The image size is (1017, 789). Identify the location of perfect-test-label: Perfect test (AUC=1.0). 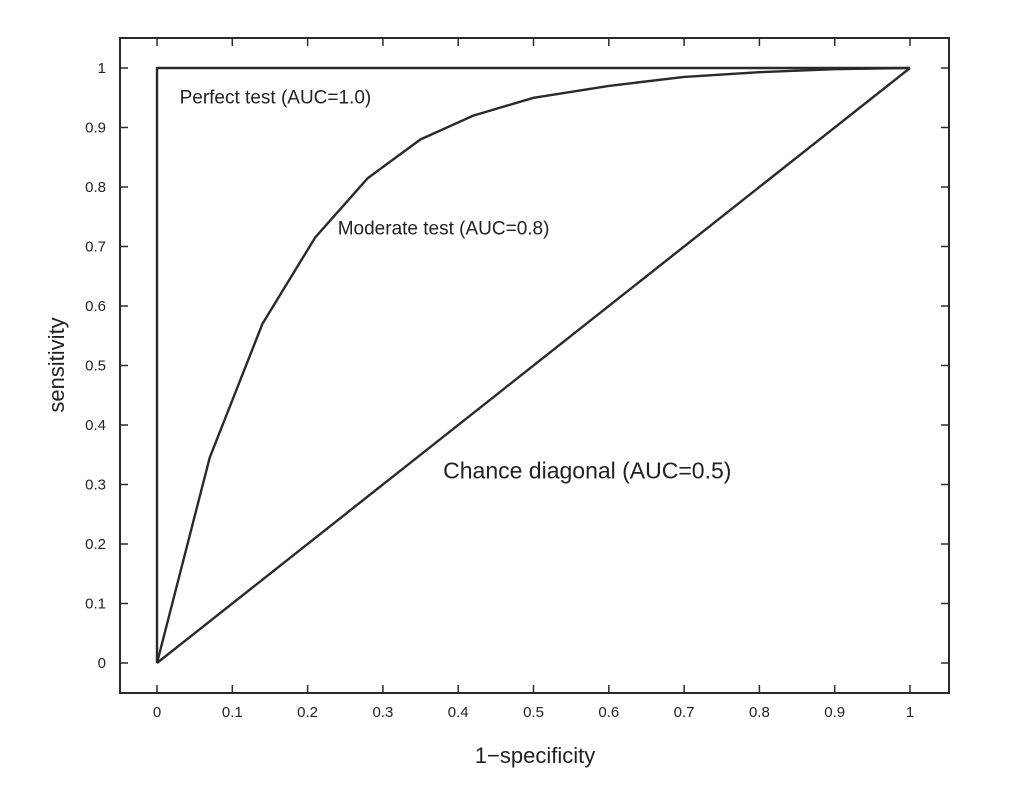
(276, 98).